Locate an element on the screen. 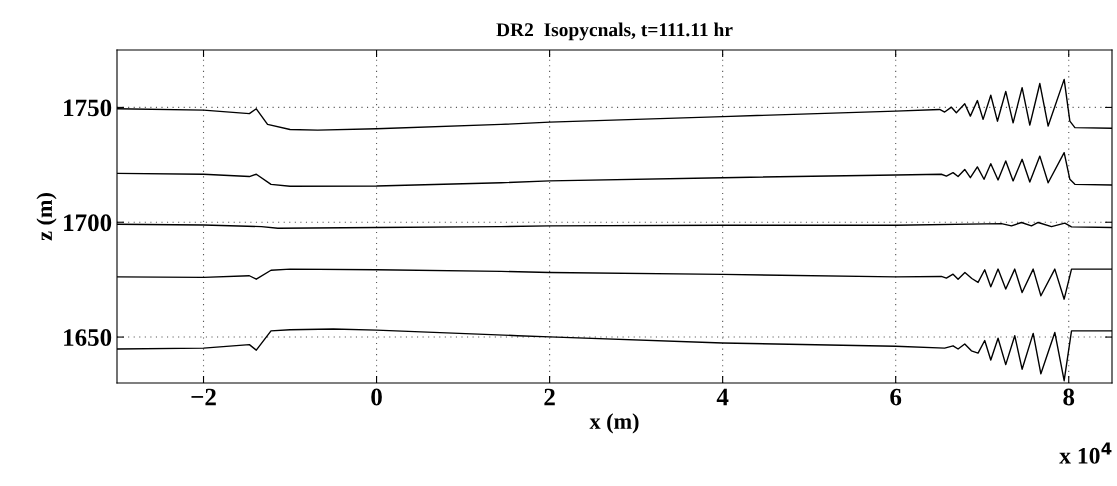 The height and width of the screenshot is (486, 1117). x-tick-label: 0 is located at coordinates (376, 397).